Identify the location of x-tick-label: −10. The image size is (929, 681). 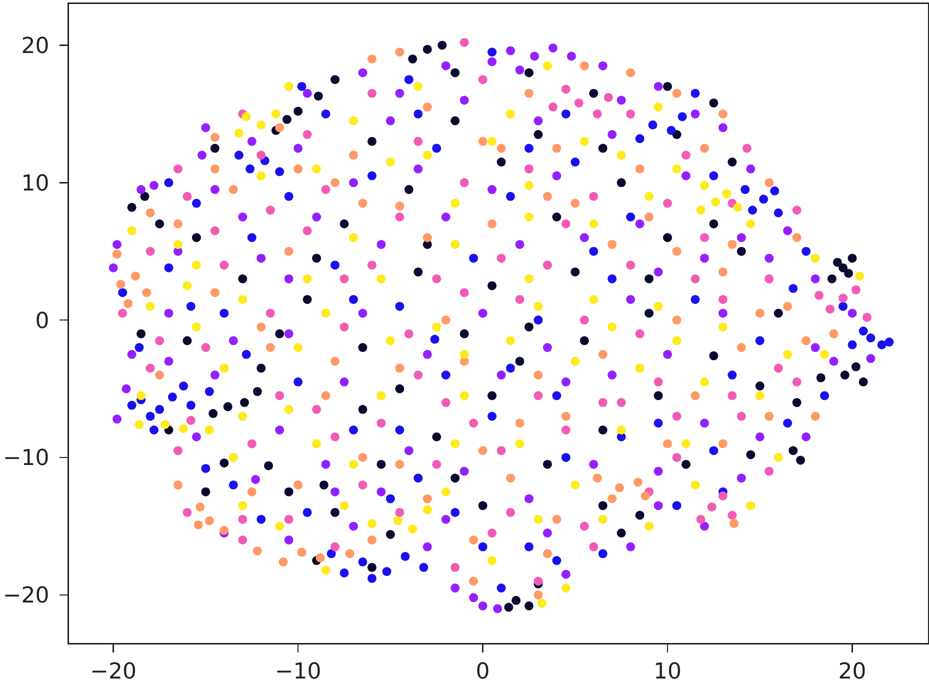
(298, 670).